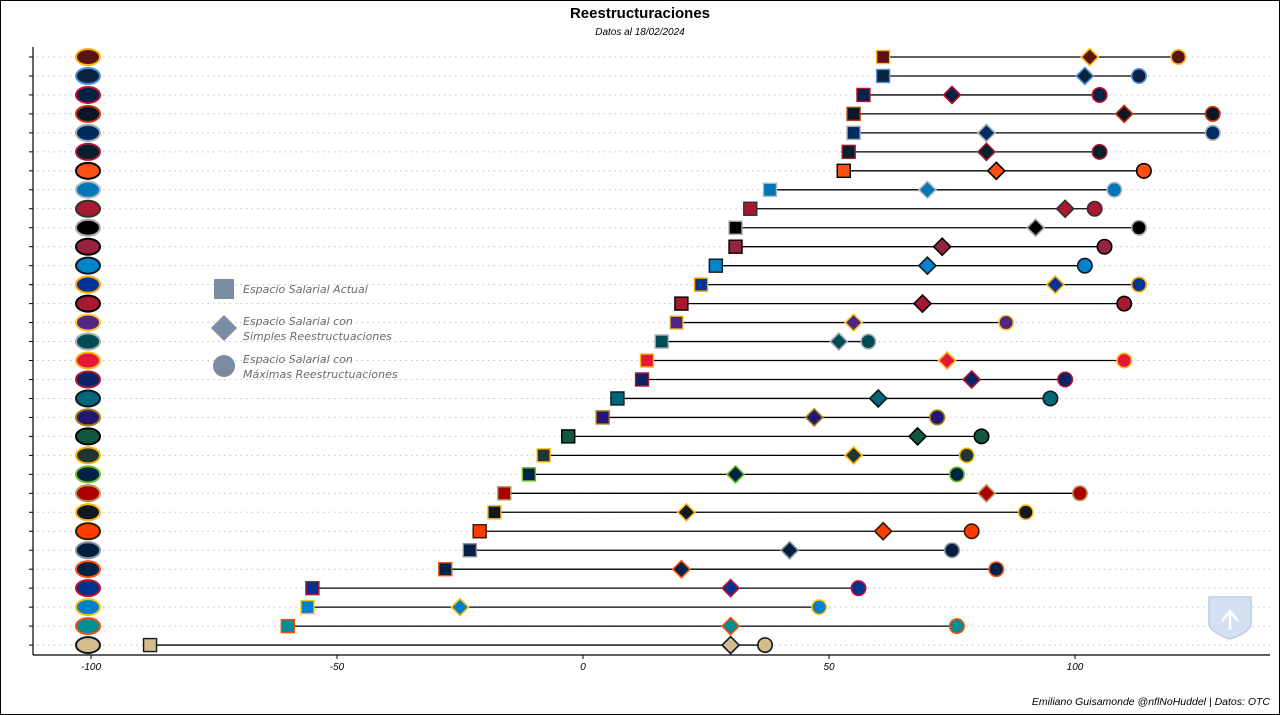  What do you see at coordinates (91, 667) in the screenshot?
I see `x-tick-label: -100` at bounding box center [91, 667].